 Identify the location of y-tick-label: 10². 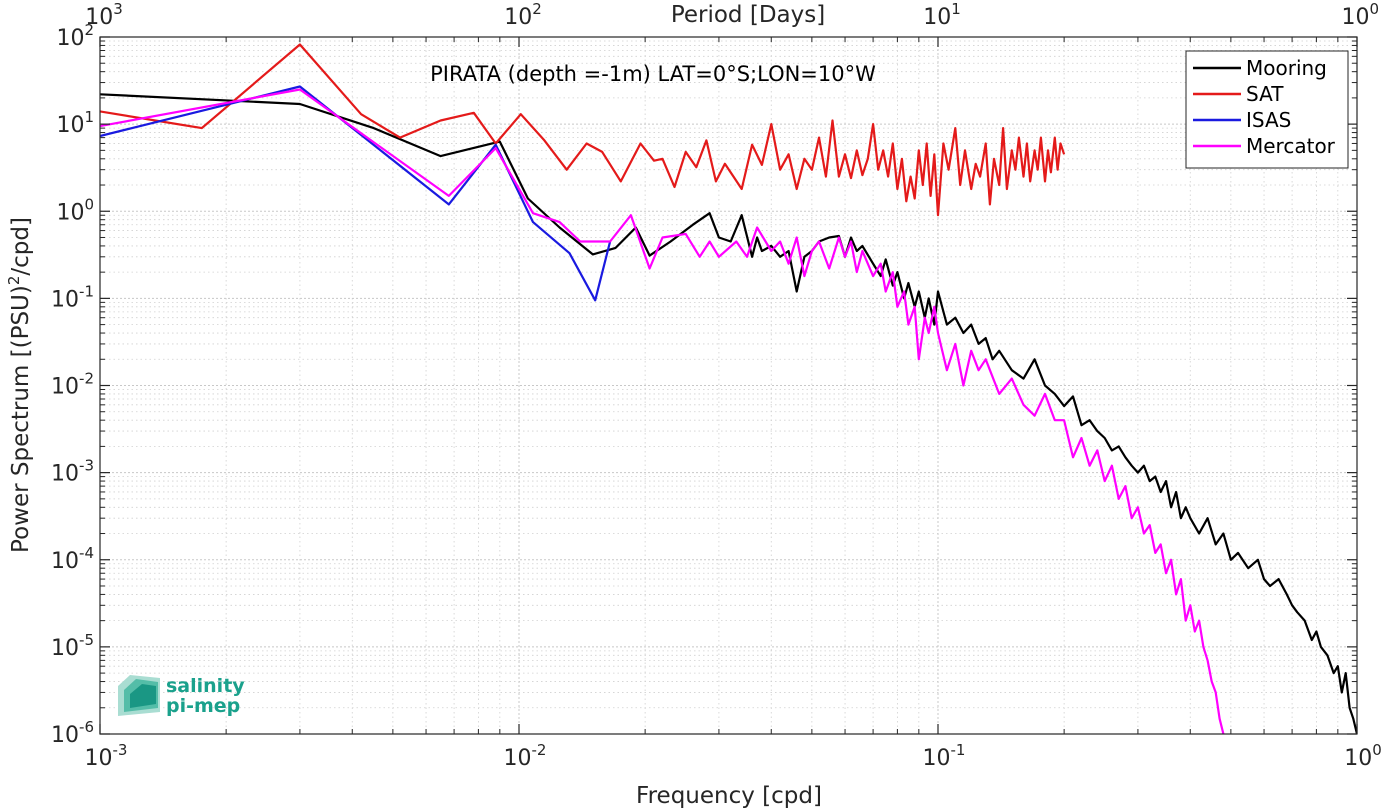
(75, 36).